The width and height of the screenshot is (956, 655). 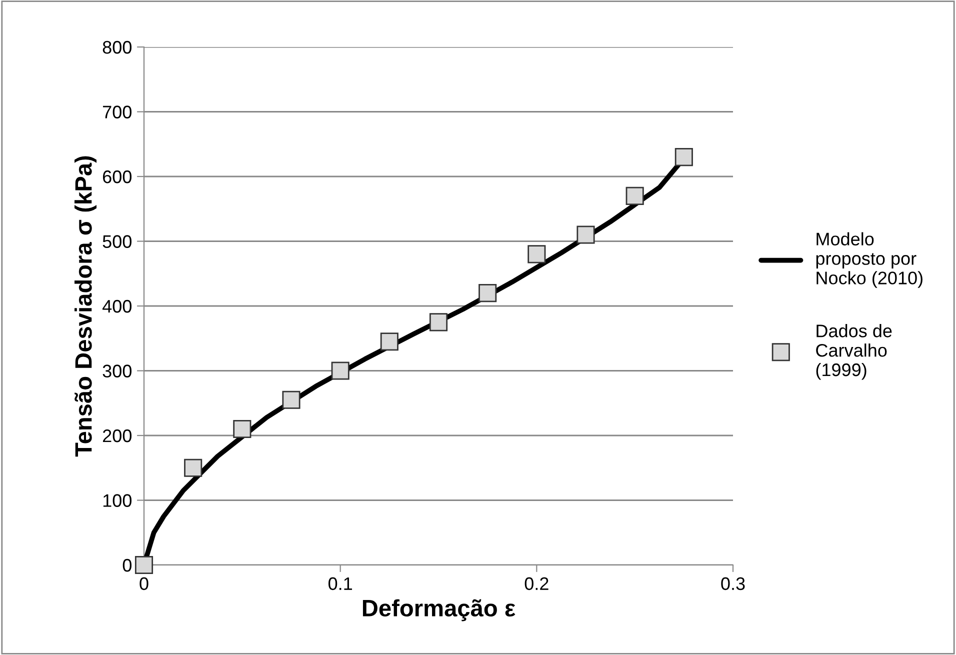 I want to click on x-tick-label: 0.1, so click(x=340, y=583).